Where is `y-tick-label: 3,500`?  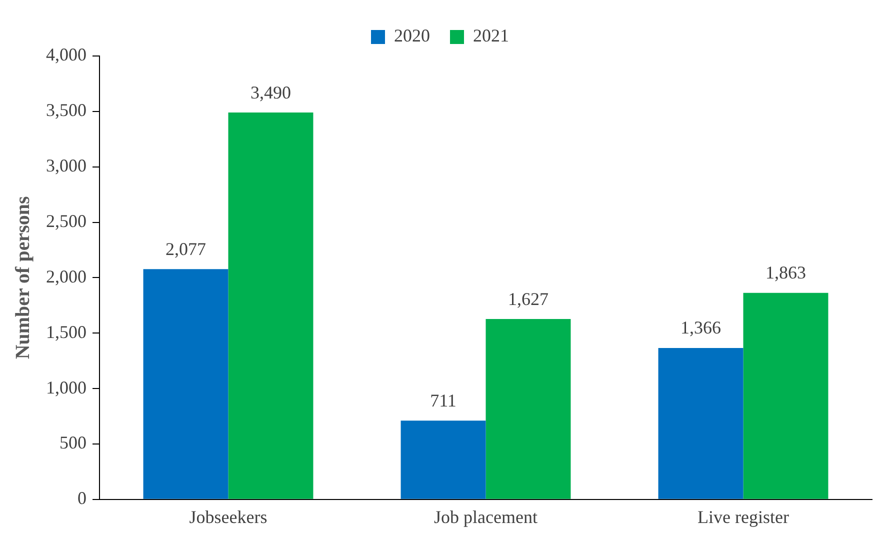
y-tick-label: 3,500 is located at coordinates (66, 110).